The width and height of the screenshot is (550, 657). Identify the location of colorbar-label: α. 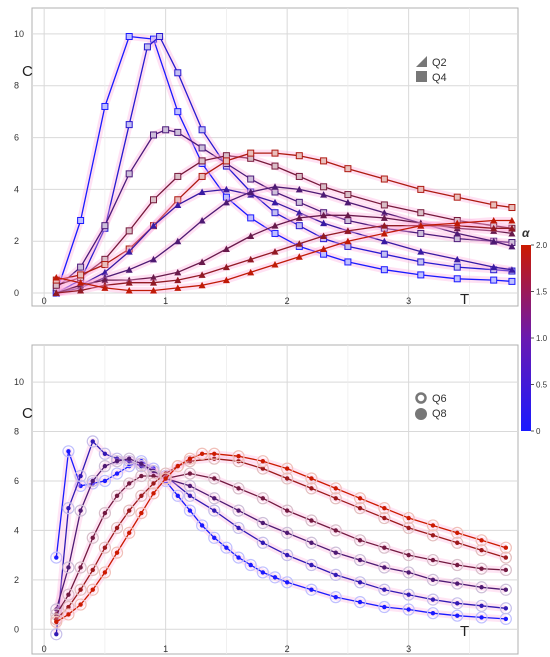
(526, 233).